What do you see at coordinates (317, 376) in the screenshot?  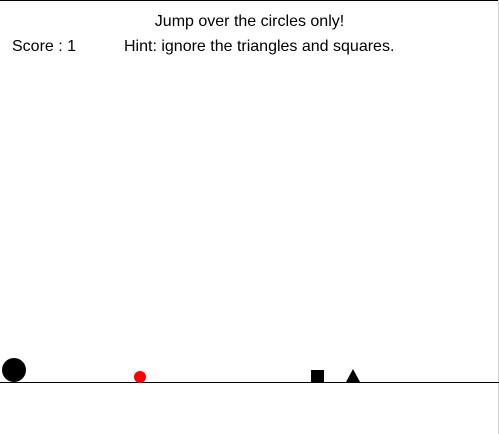 I see `square-obstacle` at bounding box center [317, 376].